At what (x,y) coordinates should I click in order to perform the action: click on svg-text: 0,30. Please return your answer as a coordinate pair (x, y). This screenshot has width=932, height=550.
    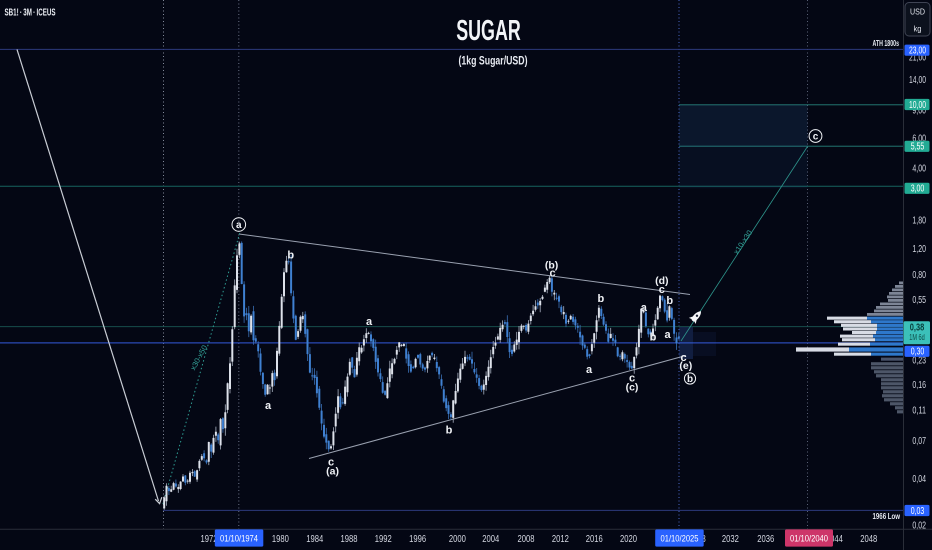
    Looking at the image, I should click on (918, 352).